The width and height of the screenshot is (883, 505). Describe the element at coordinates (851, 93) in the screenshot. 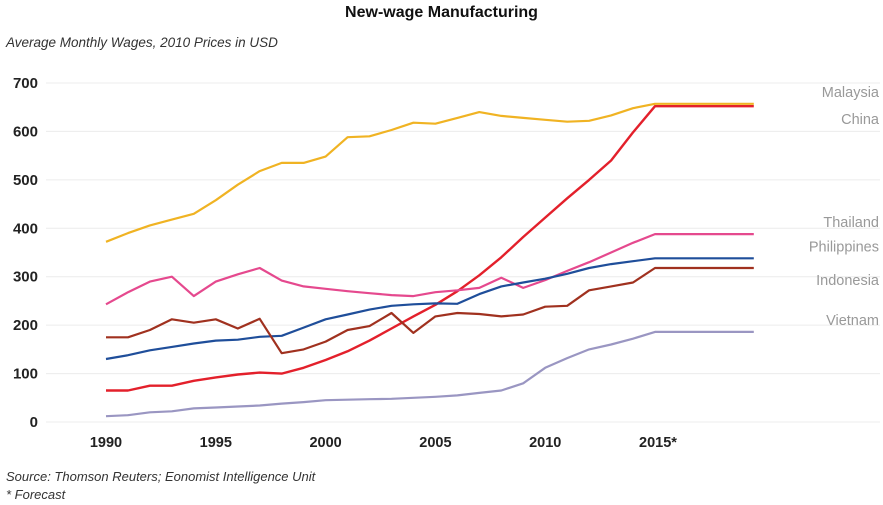

I see `series-label-malaysia: Malaysia` at that location.